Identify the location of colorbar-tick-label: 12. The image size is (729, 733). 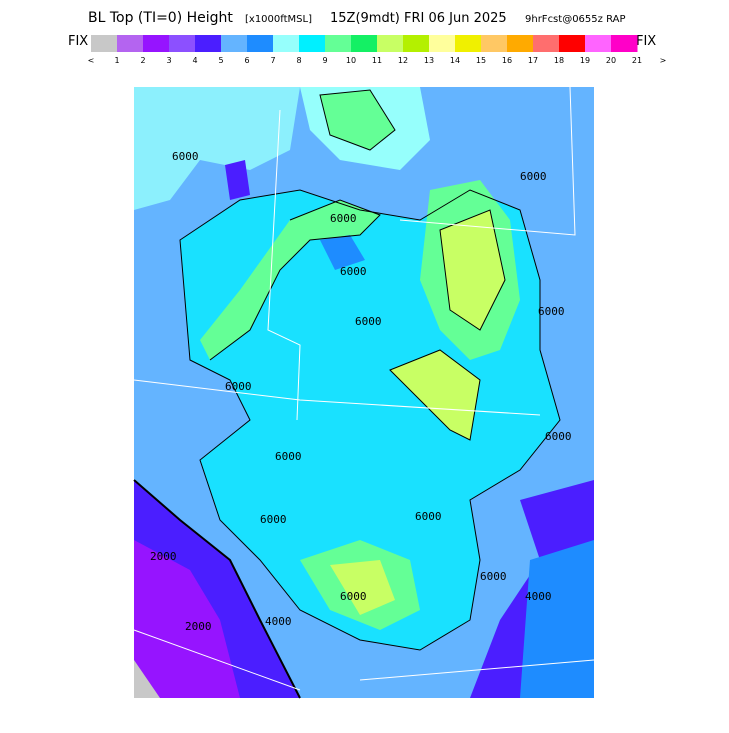
(403, 60).